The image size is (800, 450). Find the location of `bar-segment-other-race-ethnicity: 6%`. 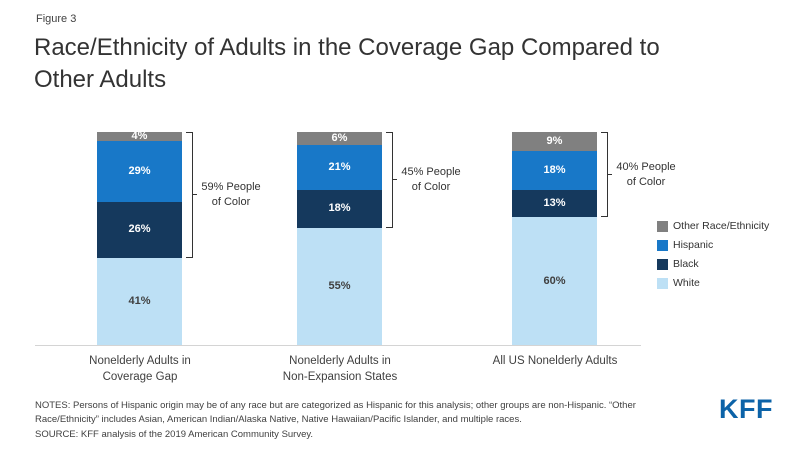

bar-segment-other-race-ethnicity: 6% is located at coordinates (339, 138).